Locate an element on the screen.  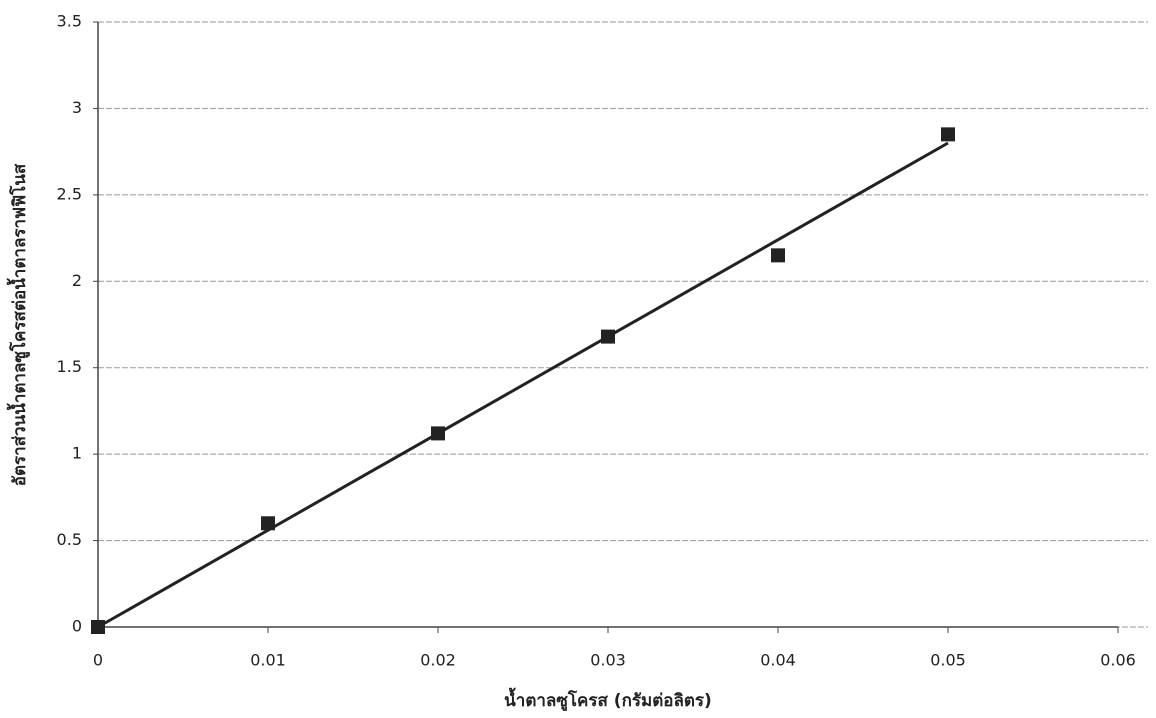
x-tick-label: 0.05 is located at coordinates (948, 660).